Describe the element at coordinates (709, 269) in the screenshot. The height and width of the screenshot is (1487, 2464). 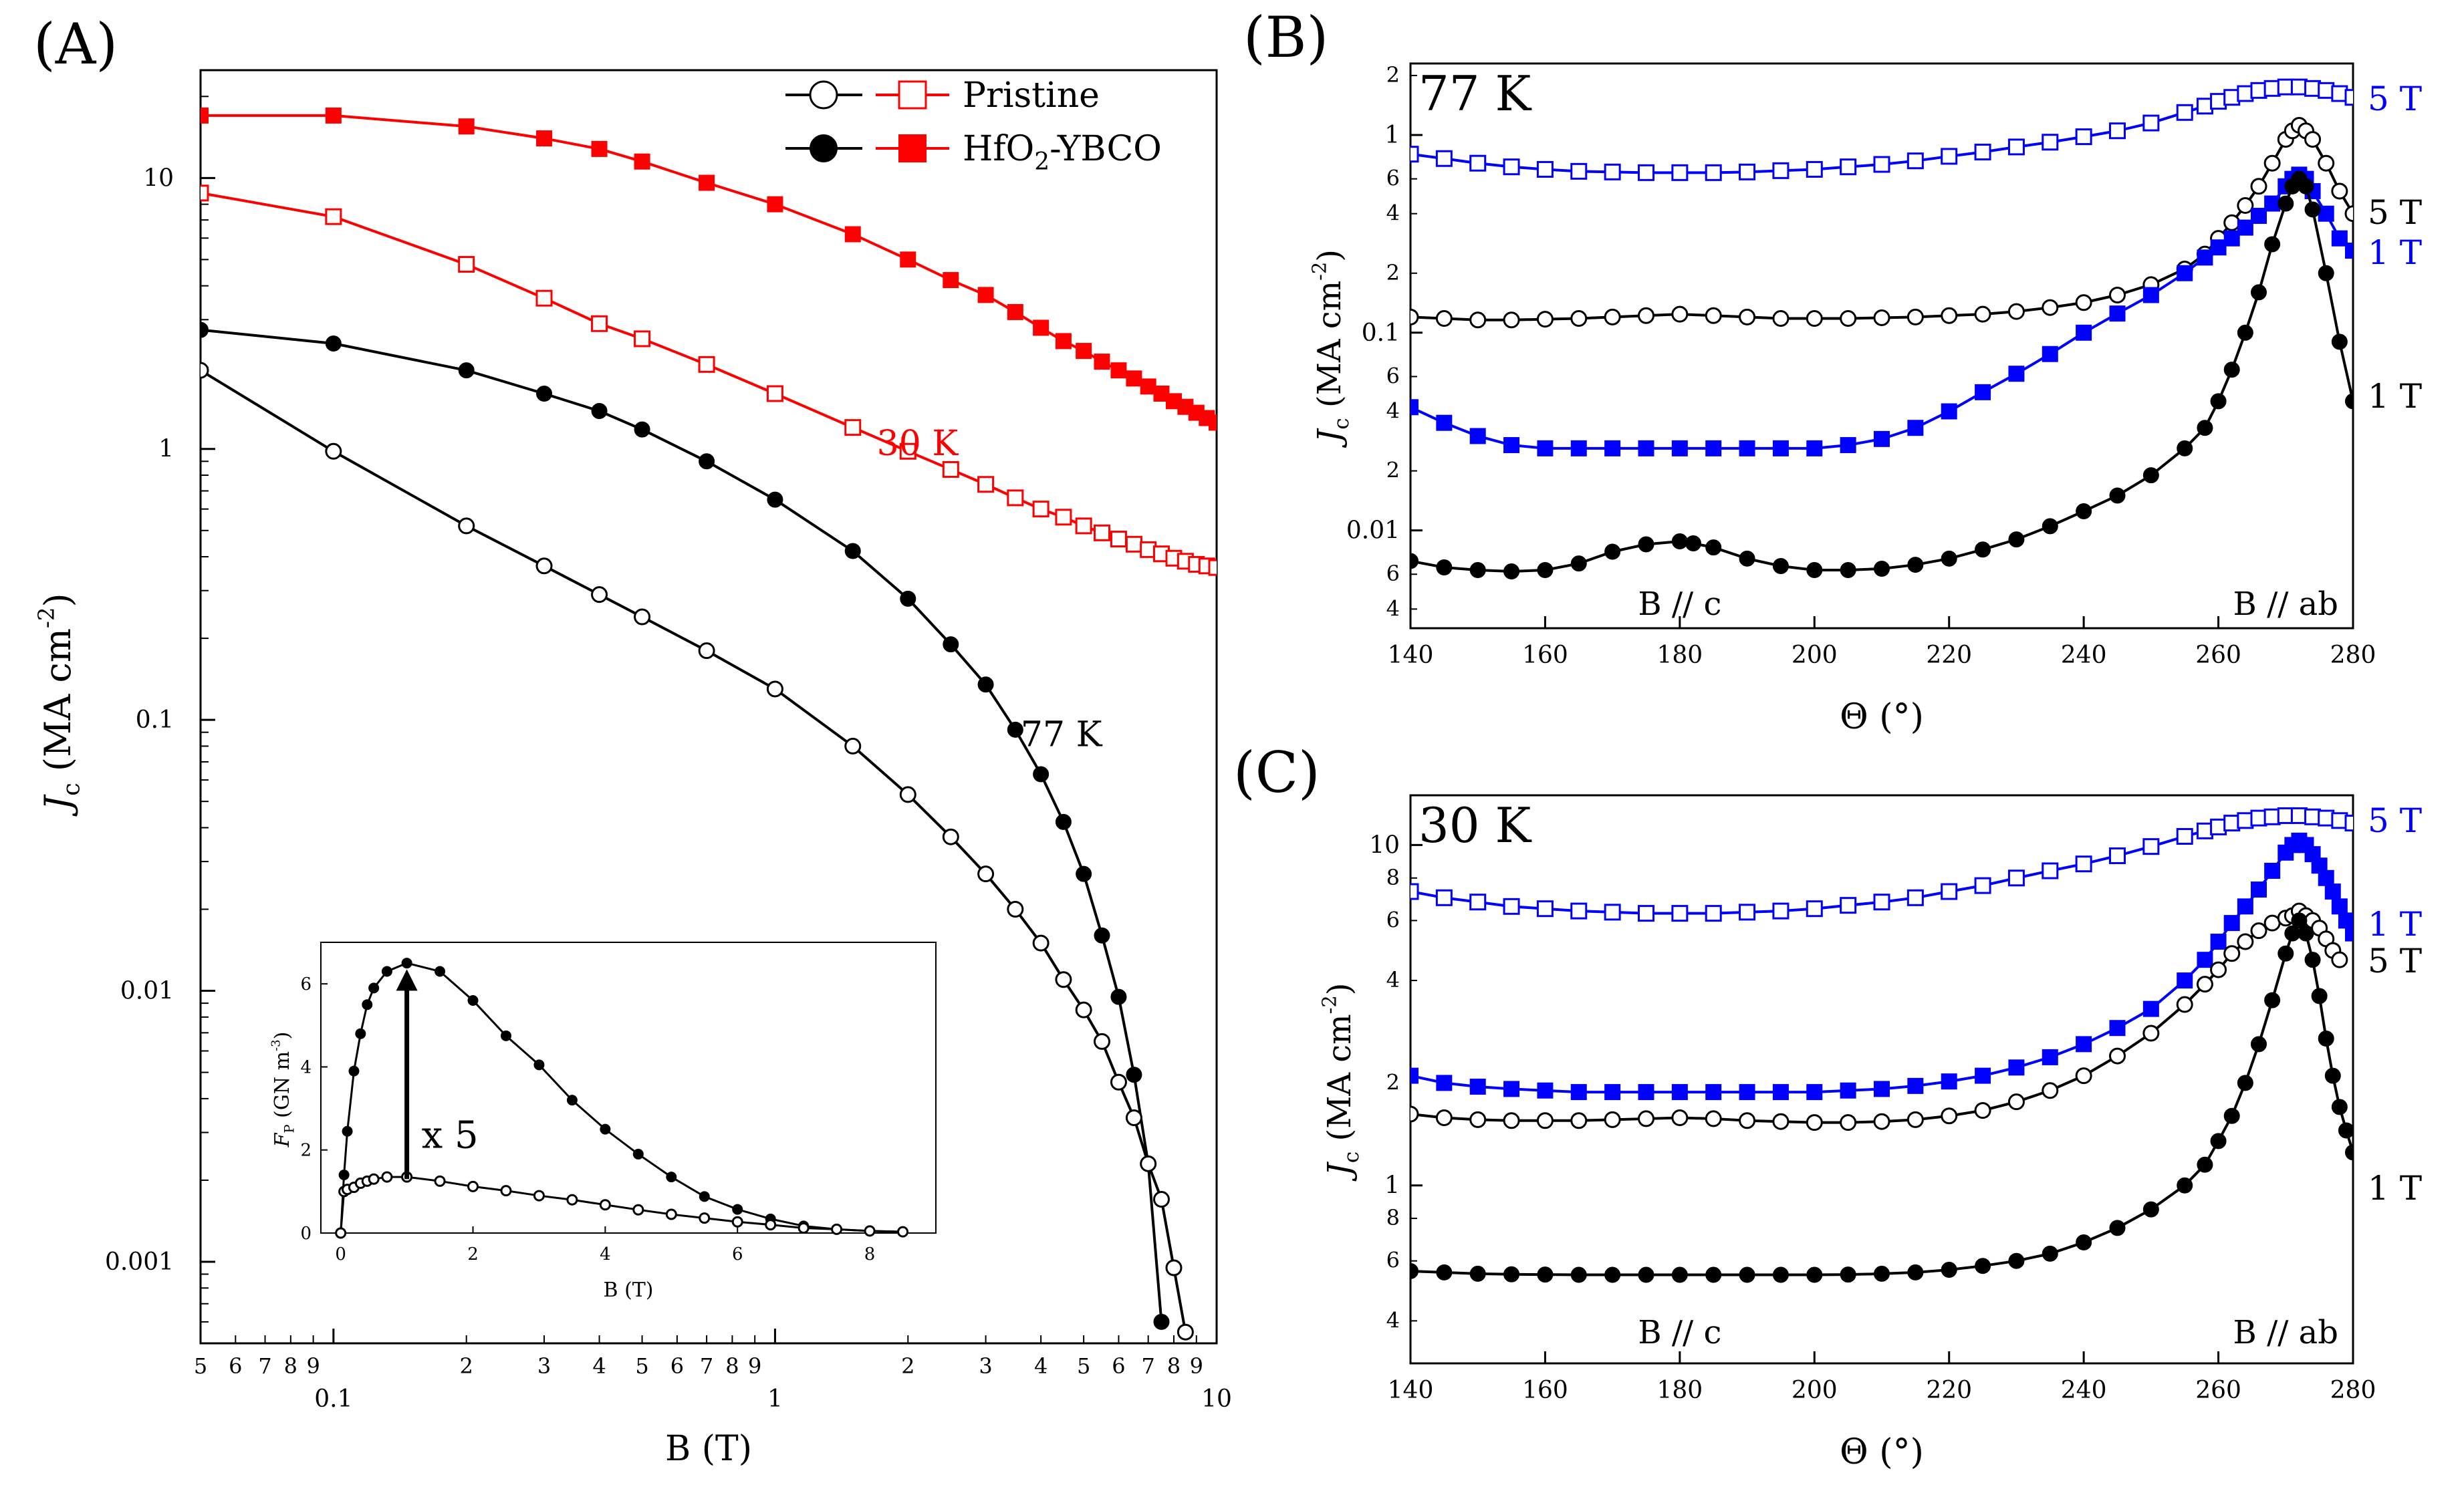
I see `series-hfo2-ybco-30-k` at that location.